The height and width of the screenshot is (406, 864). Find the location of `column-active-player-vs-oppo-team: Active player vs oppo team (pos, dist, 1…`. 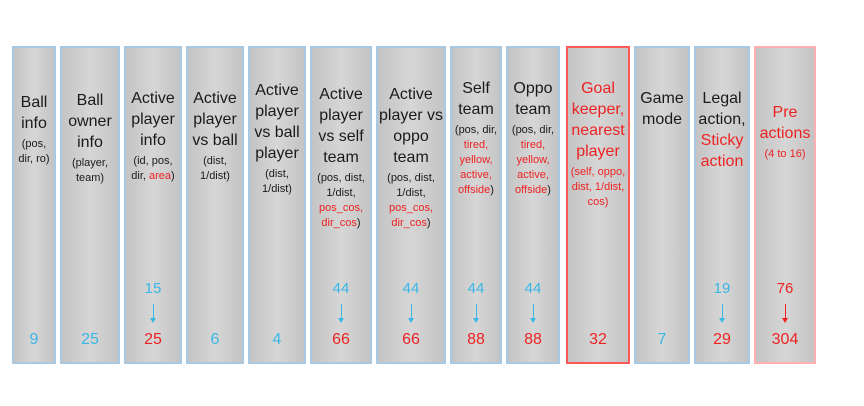

column-active-player-vs-oppo-team: Active player vs oppo team (pos, dist, 1… is located at coordinates (411, 205).